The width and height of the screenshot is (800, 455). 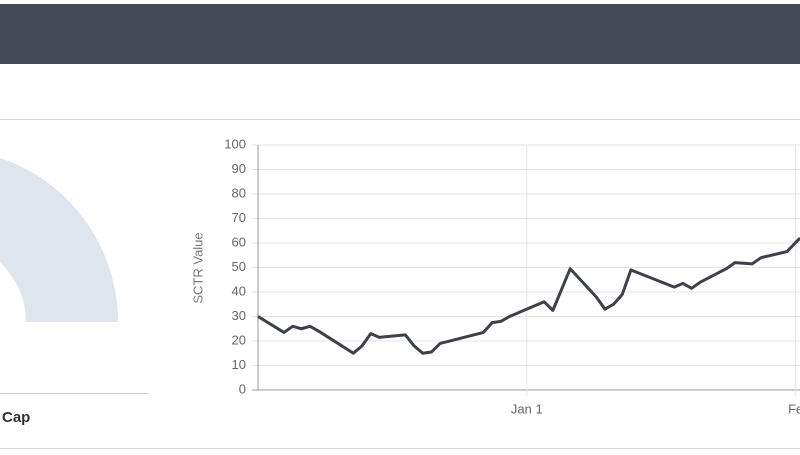 I want to click on y-tick-label: 40, so click(x=239, y=290).